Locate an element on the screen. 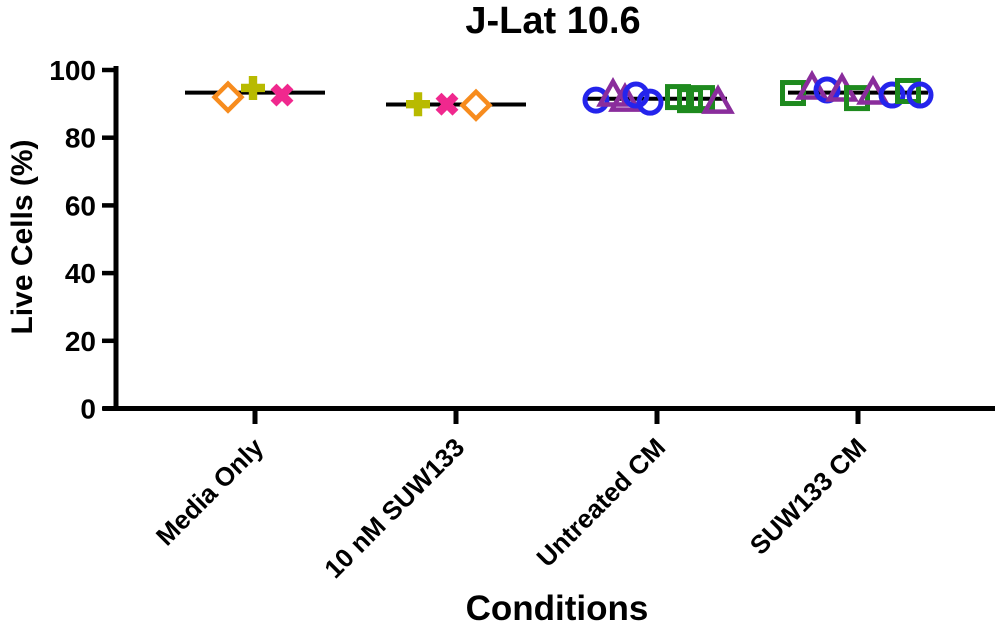 Image resolution: width=1001 pixels, height=630 pixels. x-axis-title: Conditions is located at coordinates (557, 608).